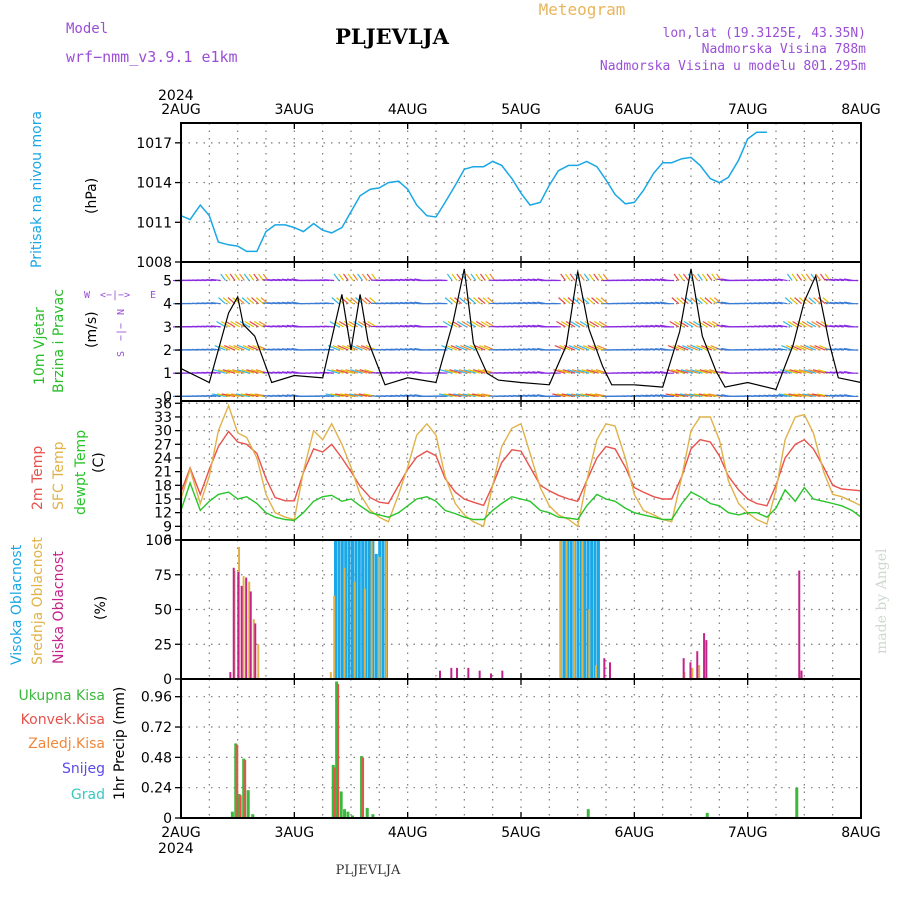  What do you see at coordinates (163, 486) in the screenshot?
I see `y-tick-label: 18` at bounding box center [163, 486].